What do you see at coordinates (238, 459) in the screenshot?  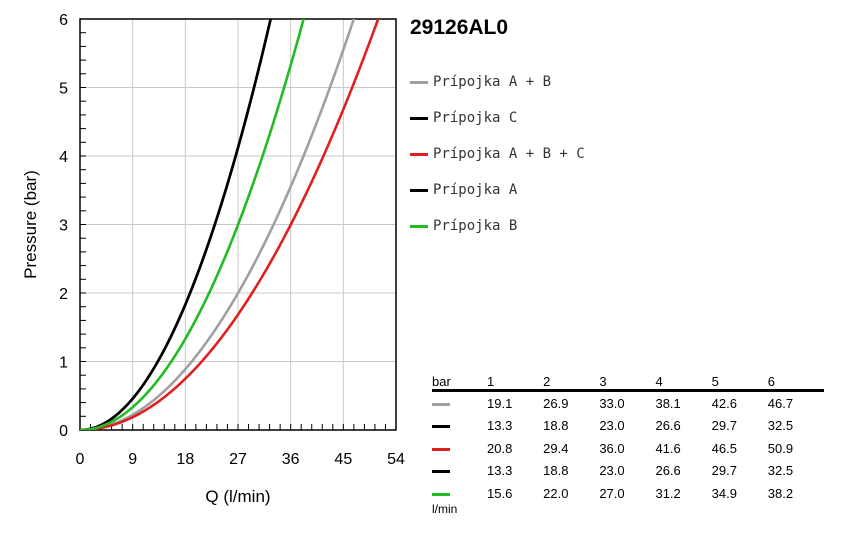 I see `x-tick-label: 27` at bounding box center [238, 459].